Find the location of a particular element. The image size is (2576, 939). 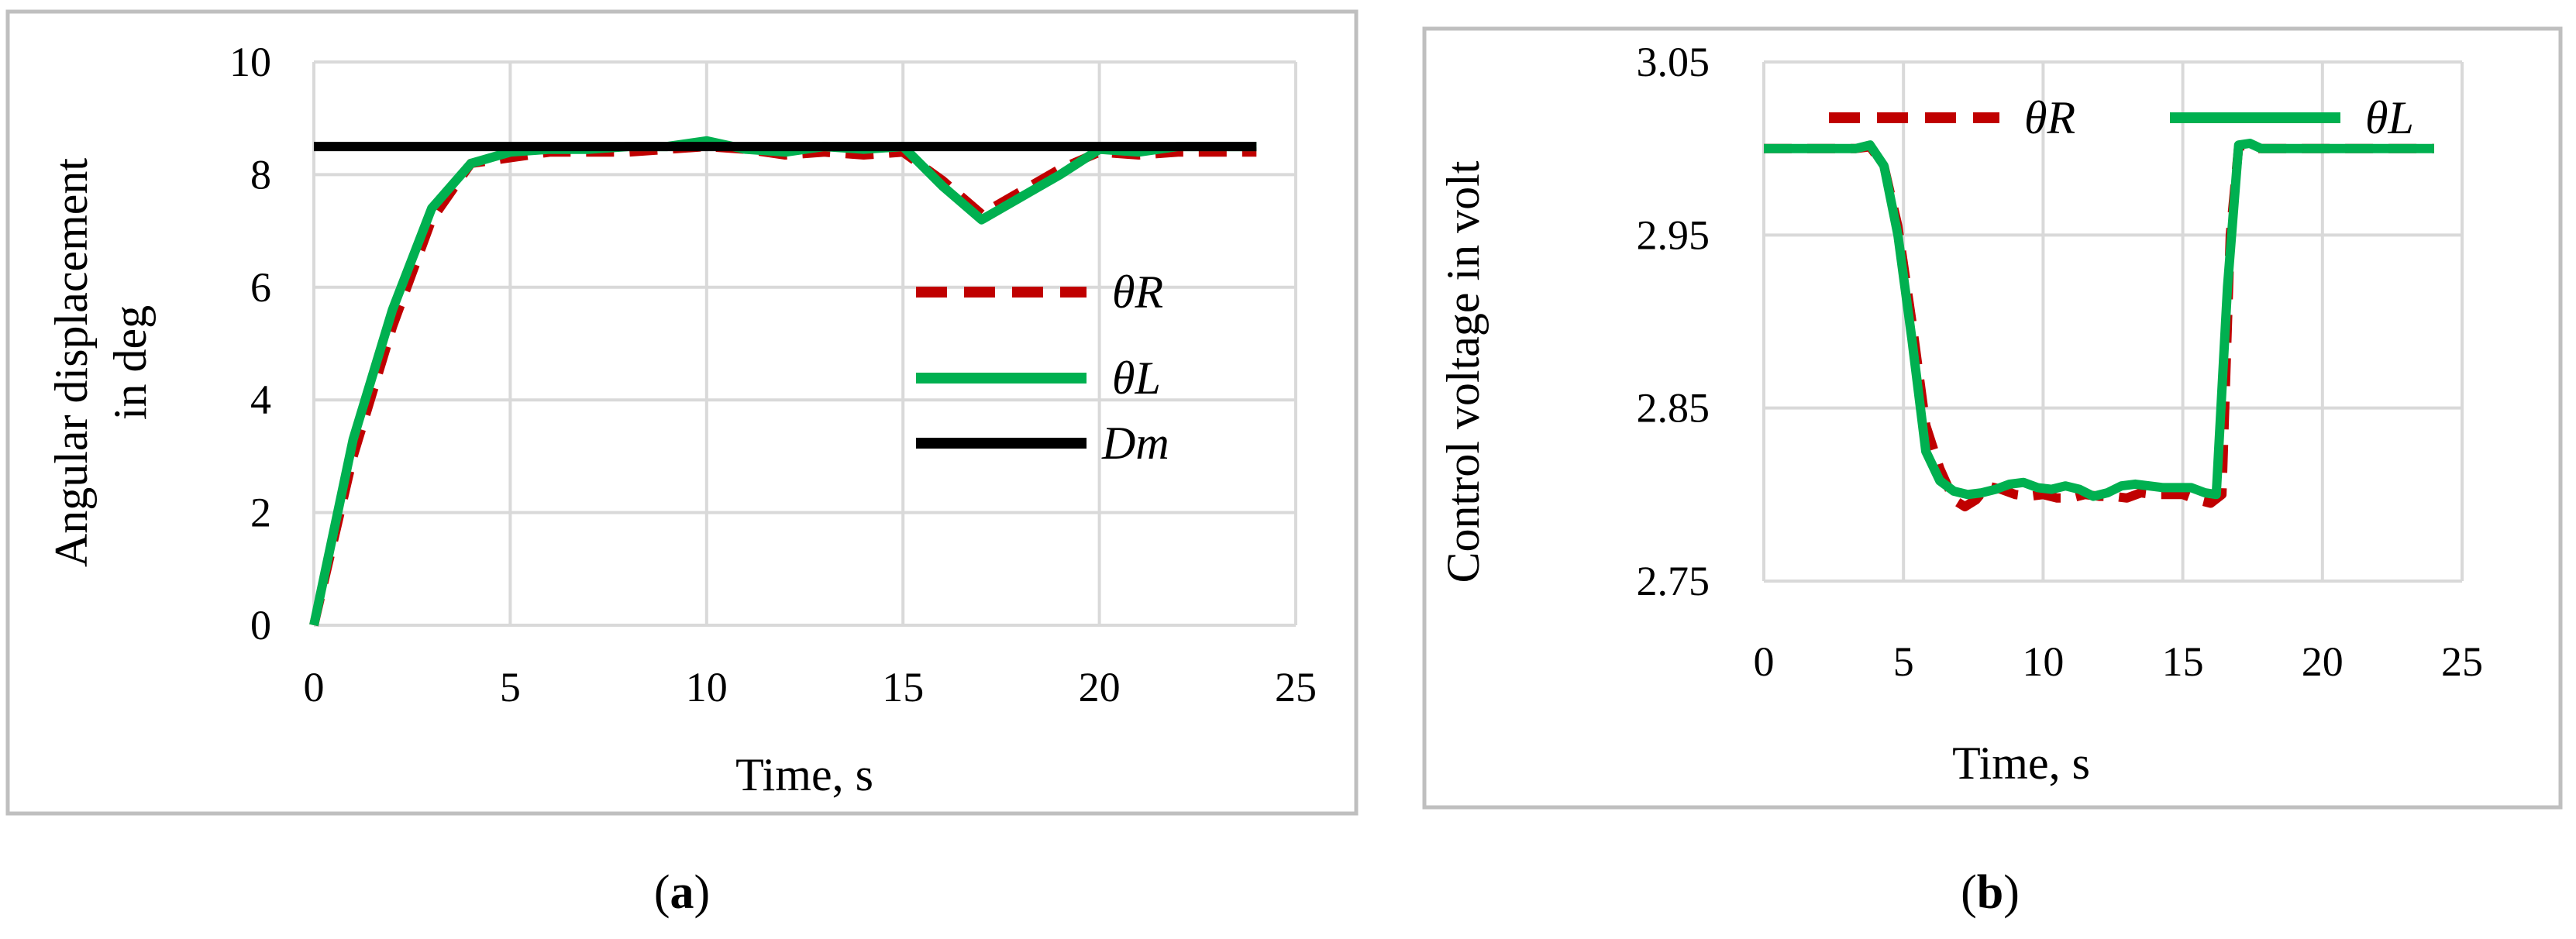

panel-b-series is located at coordinates (2099, 325).